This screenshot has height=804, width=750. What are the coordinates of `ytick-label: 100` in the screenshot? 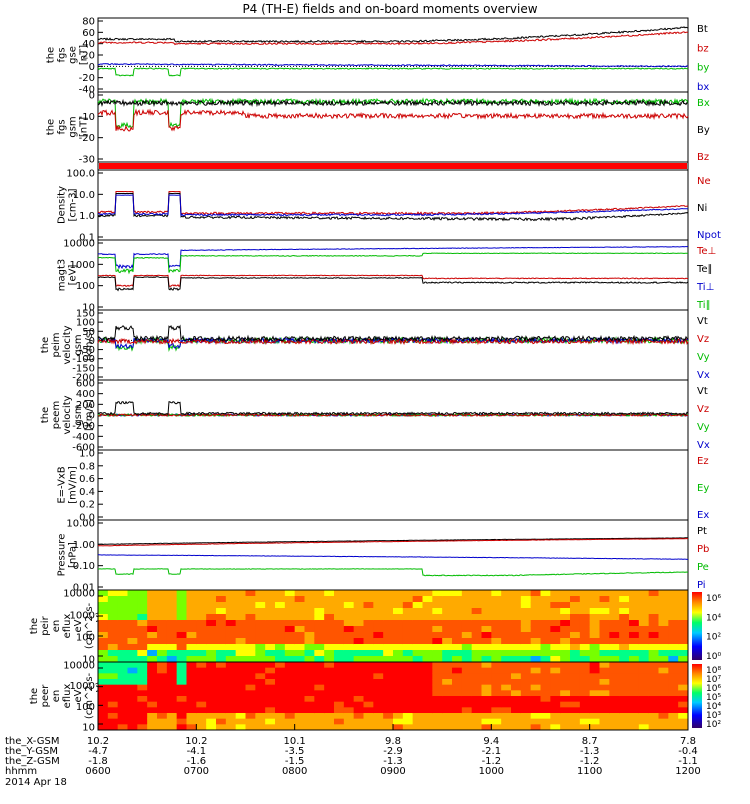 It's located at (85, 707).